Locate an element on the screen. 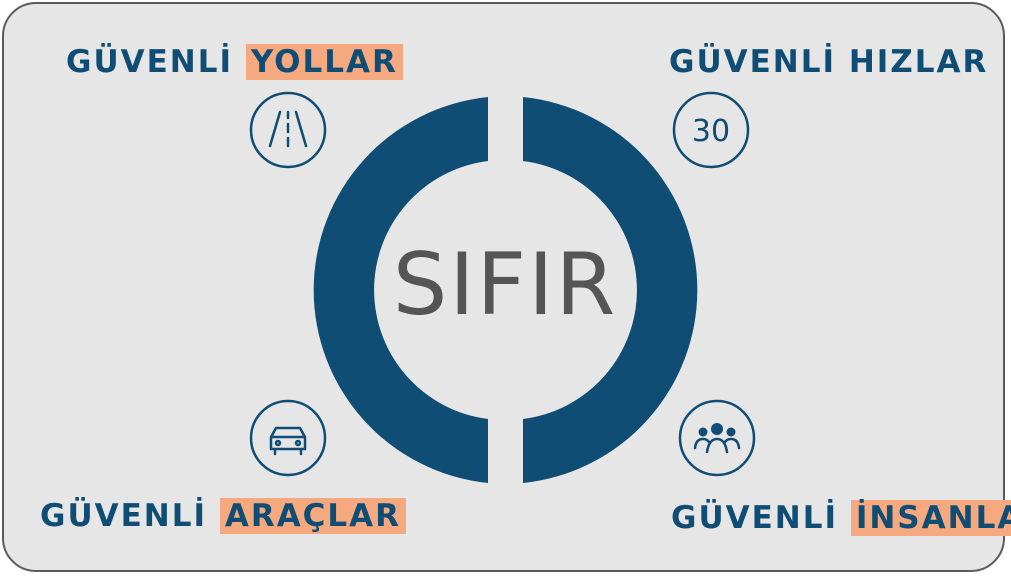  people-icon is located at coordinates (717, 438).